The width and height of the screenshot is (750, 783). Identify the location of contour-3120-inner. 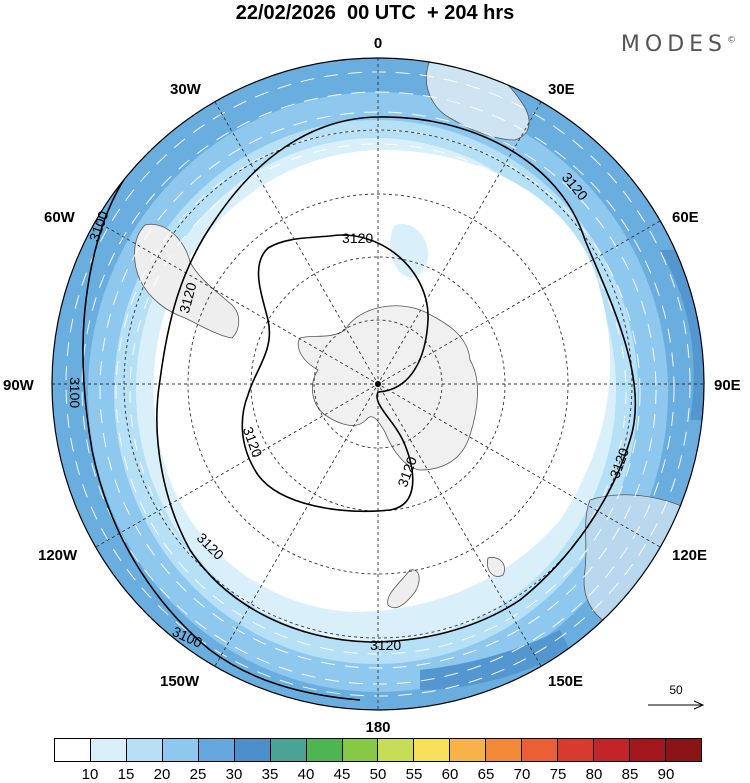
(335, 373).